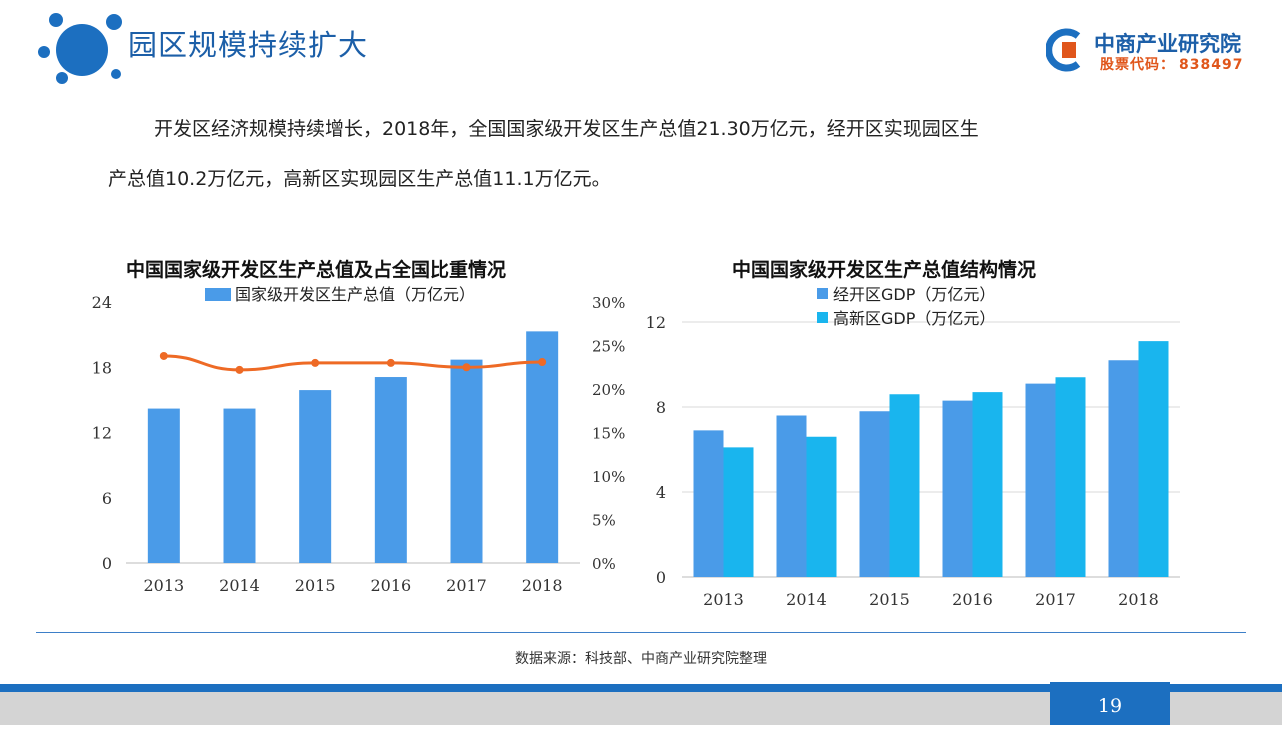  What do you see at coordinates (708, 503) in the screenshot?
I see `bar-s0-2013` at bounding box center [708, 503].